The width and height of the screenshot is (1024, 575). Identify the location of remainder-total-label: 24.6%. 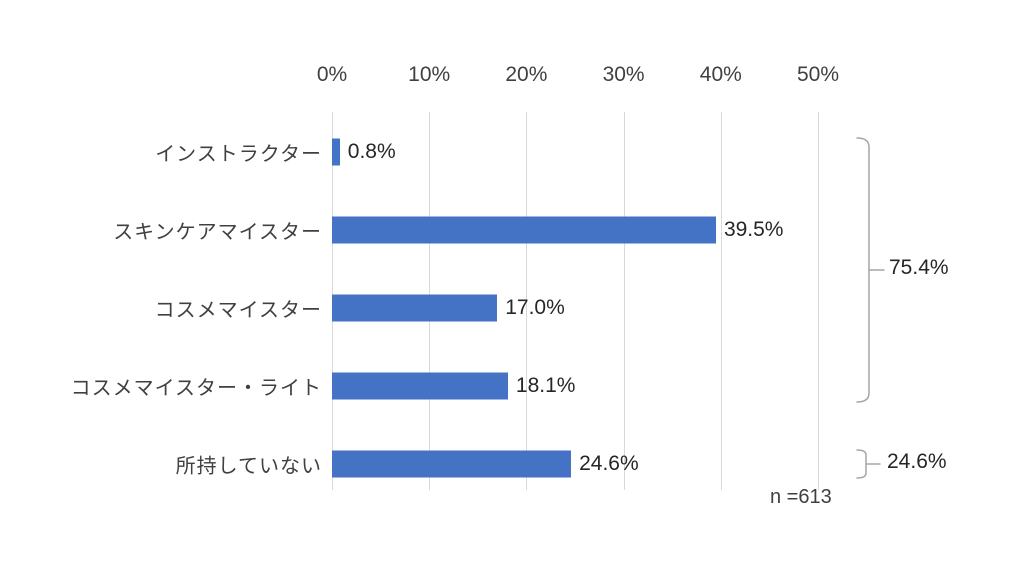
(917, 461).